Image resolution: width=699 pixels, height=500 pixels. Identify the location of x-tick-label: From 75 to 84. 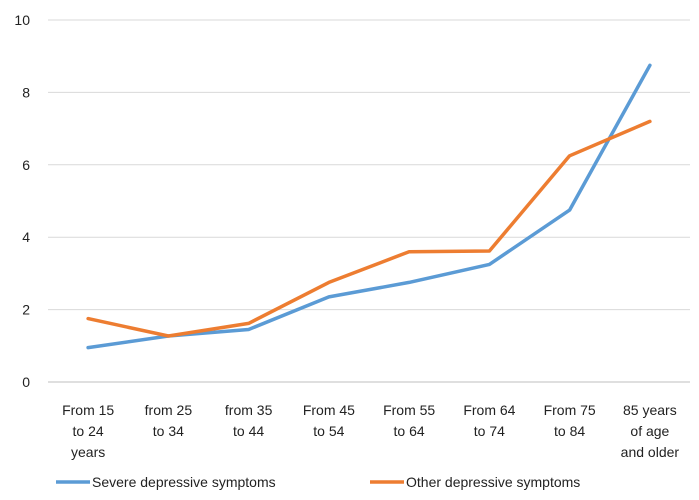
(570, 420).